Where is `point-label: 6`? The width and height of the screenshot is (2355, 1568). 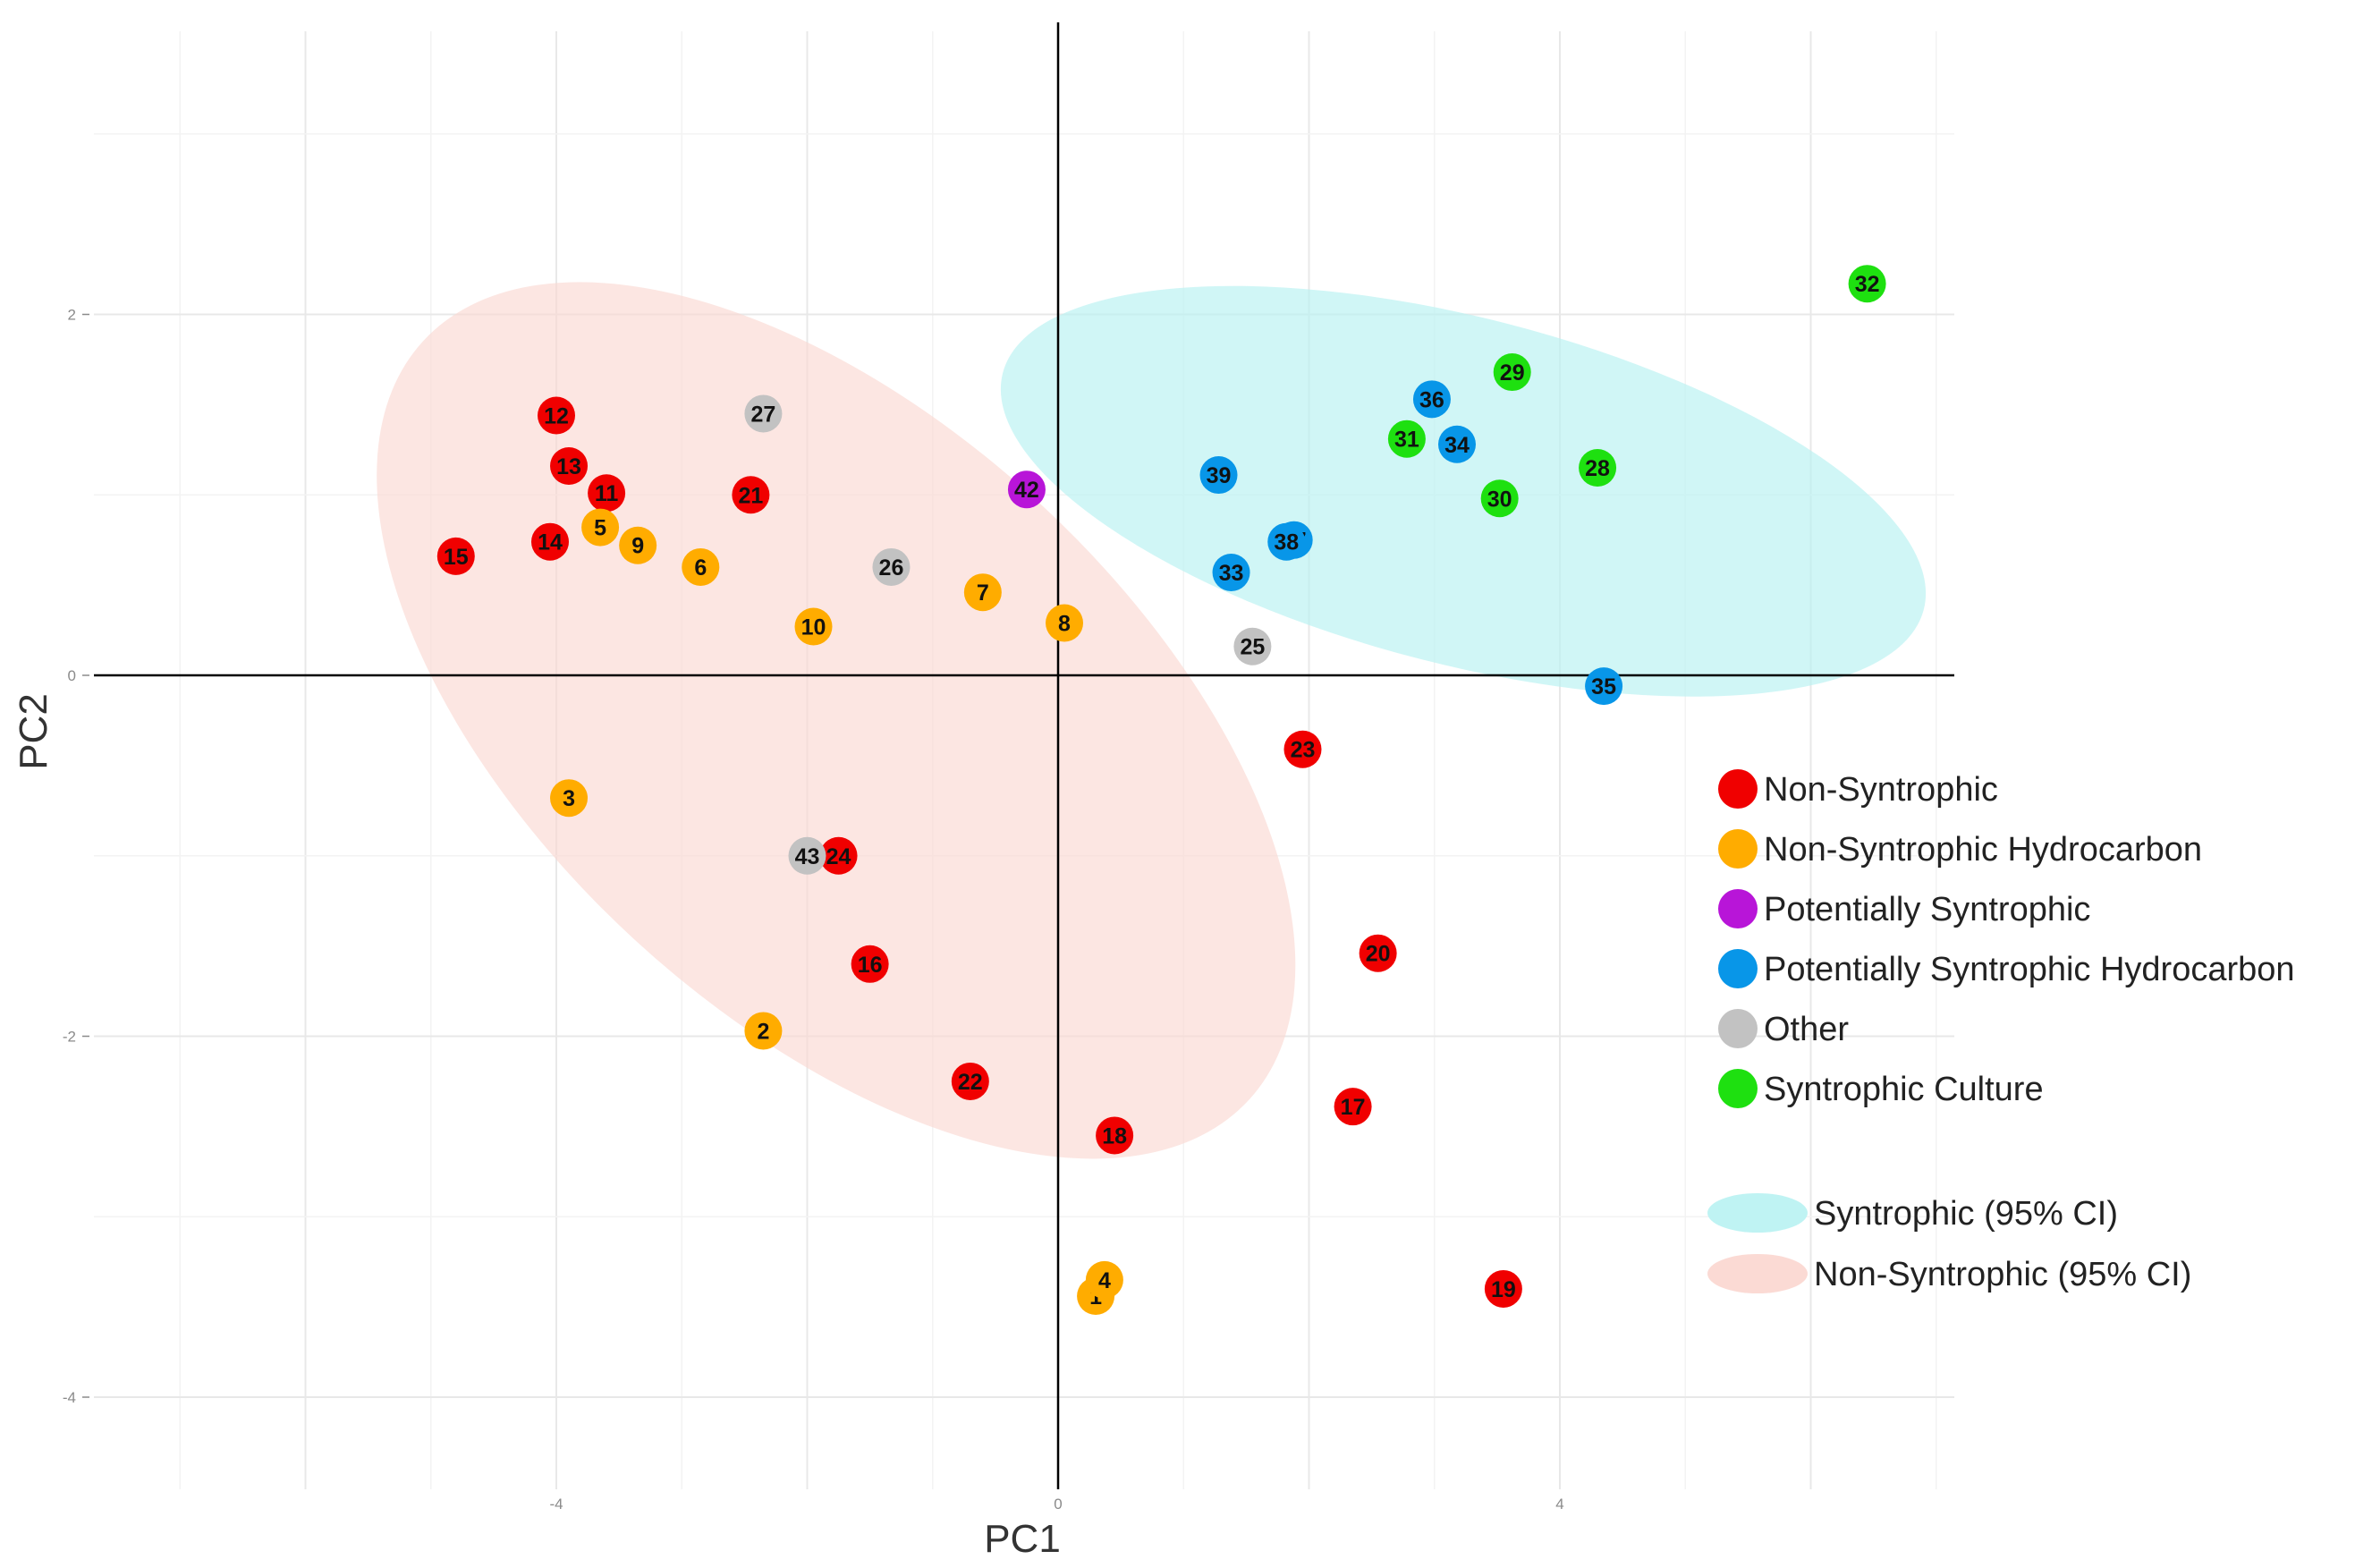
point-label: 6 is located at coordinates (700, 568).